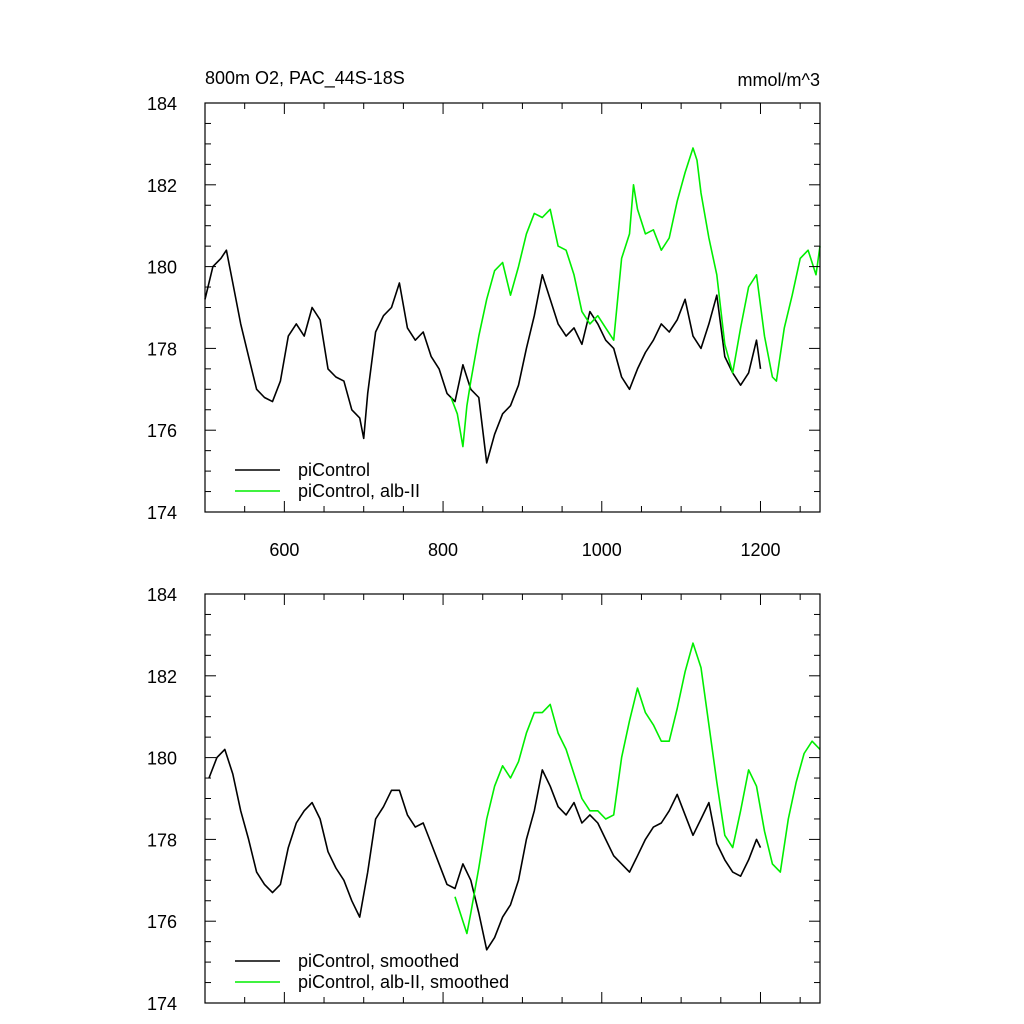 The image size is (1024, 1024). What do you see at coordinates (284, 550) in the screenshot?
I see `x-tick-label: 600` at bounding box center [284, 550].